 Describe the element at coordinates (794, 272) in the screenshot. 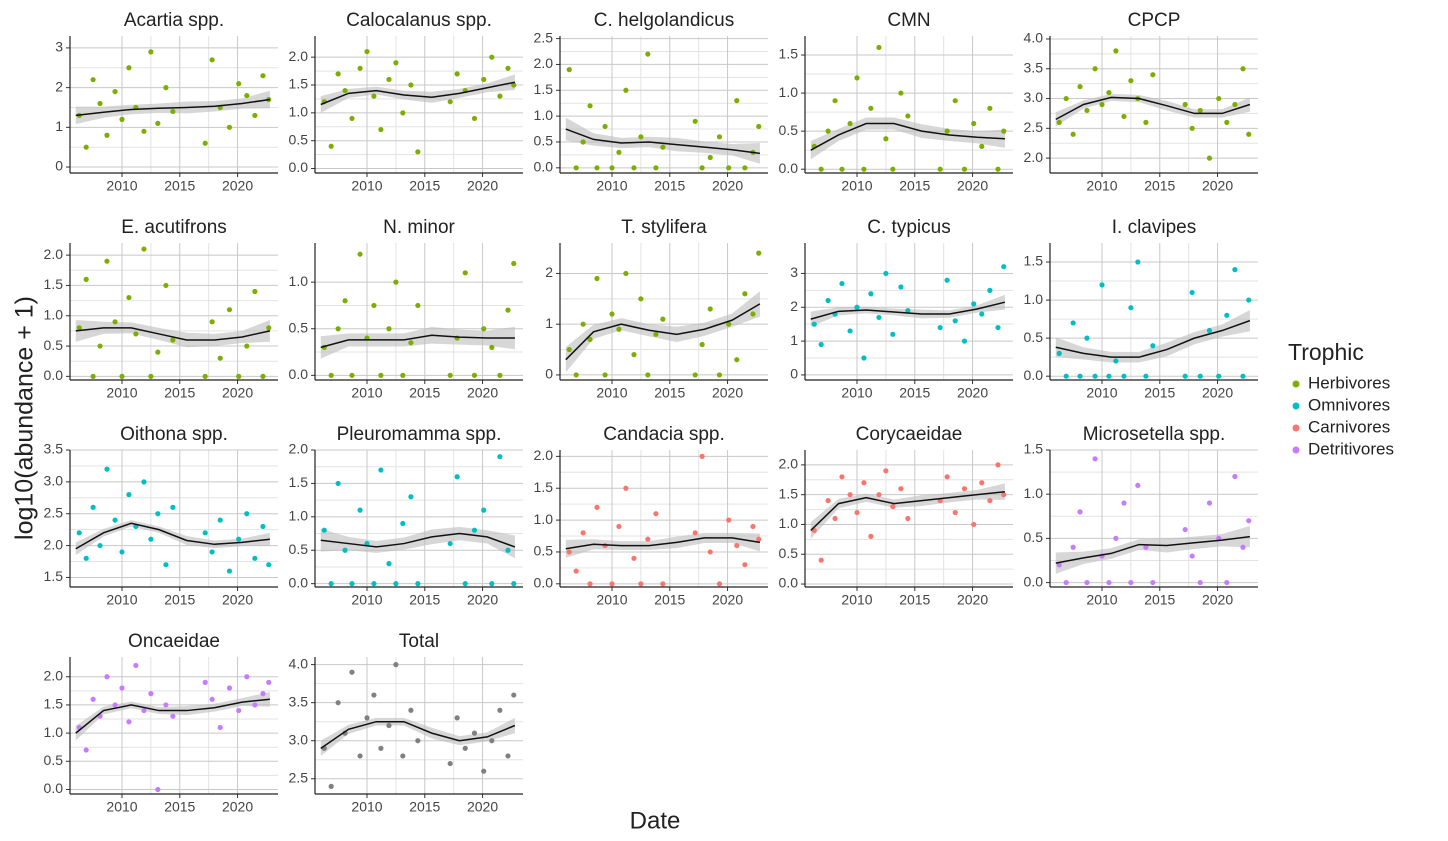

I see `y-tick-label: 3` at that location.